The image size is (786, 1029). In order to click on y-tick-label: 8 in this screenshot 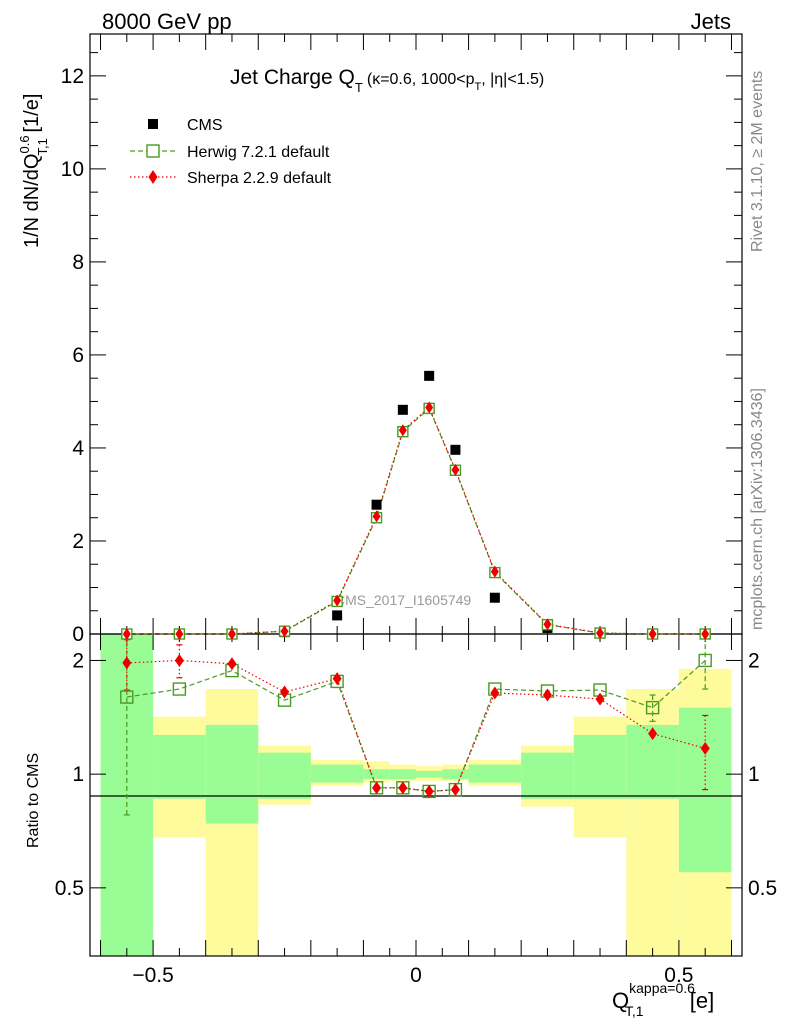, I will do `click(78, 262)`.